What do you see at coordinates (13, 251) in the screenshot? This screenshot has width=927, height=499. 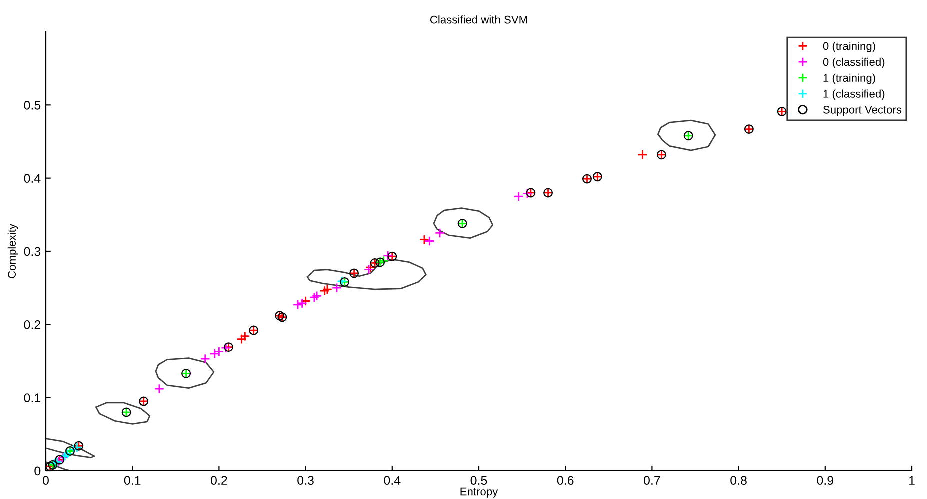 I see `y-axis-title: Complexity` at bounding box center [13, 251].